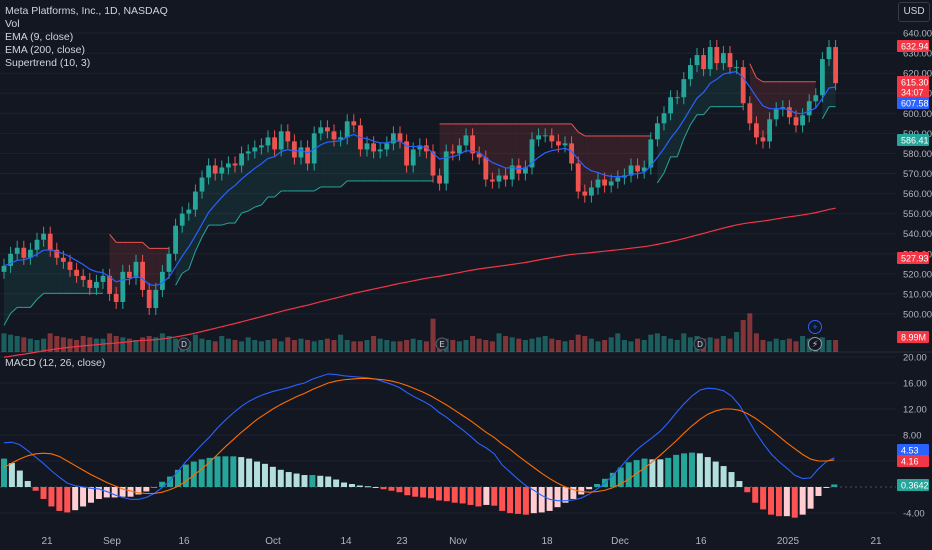 This screenshot has height=550, width=932. I want to click on macd-badge-label: 0.3642, so click(915, 486).